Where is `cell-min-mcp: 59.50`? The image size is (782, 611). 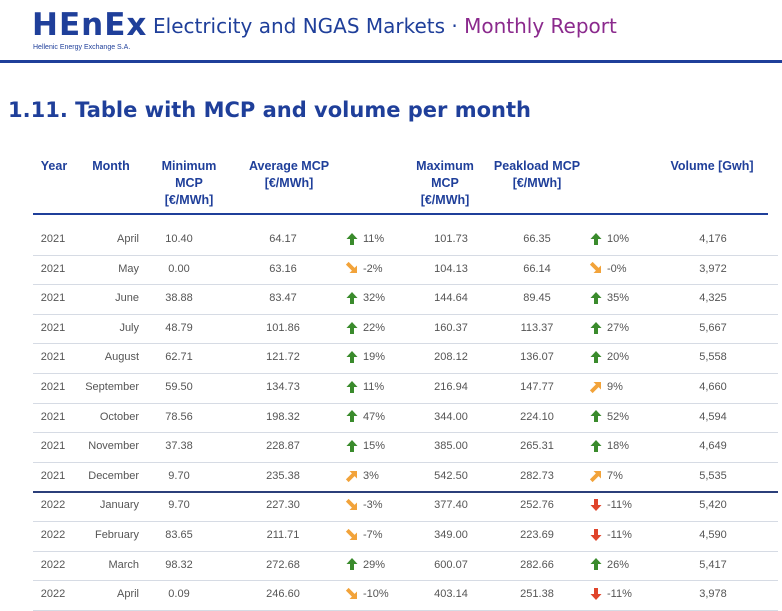
cell-min-mcp: 59.50 is located at coordinates (179, 387).